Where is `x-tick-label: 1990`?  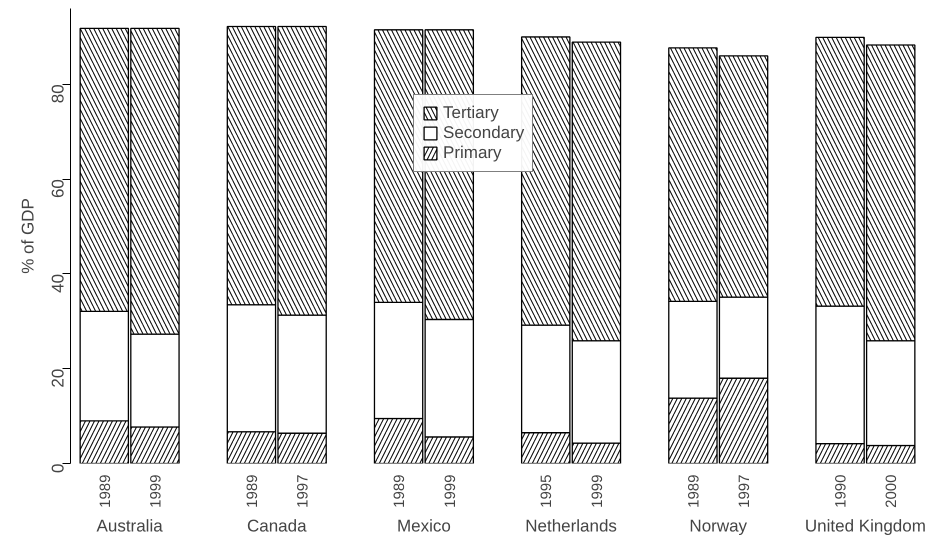 x-tick-label: 1990 is located at coordinates (841, 491).